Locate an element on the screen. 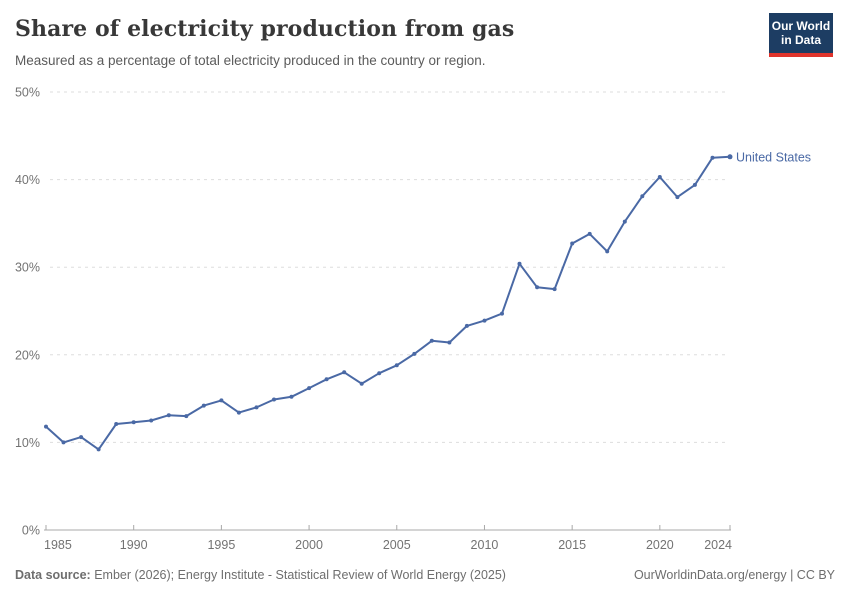 This screenshot has width=850, height=600. data-point-1985 is located at coordinates (46, 426).